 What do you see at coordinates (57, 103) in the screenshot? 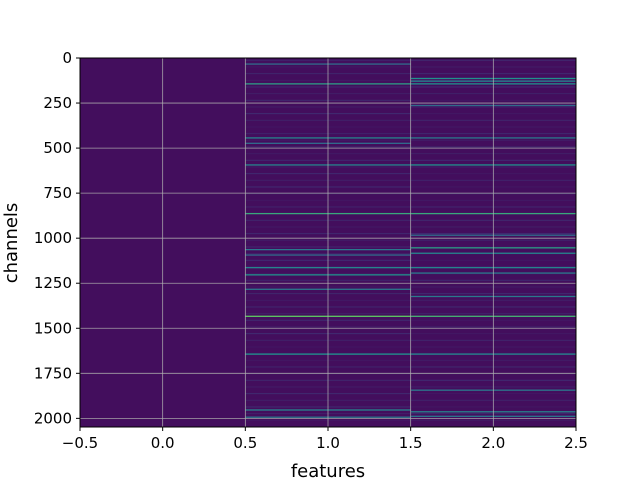
I see `y-tick-label: 250` at bounding box center [57, 103].